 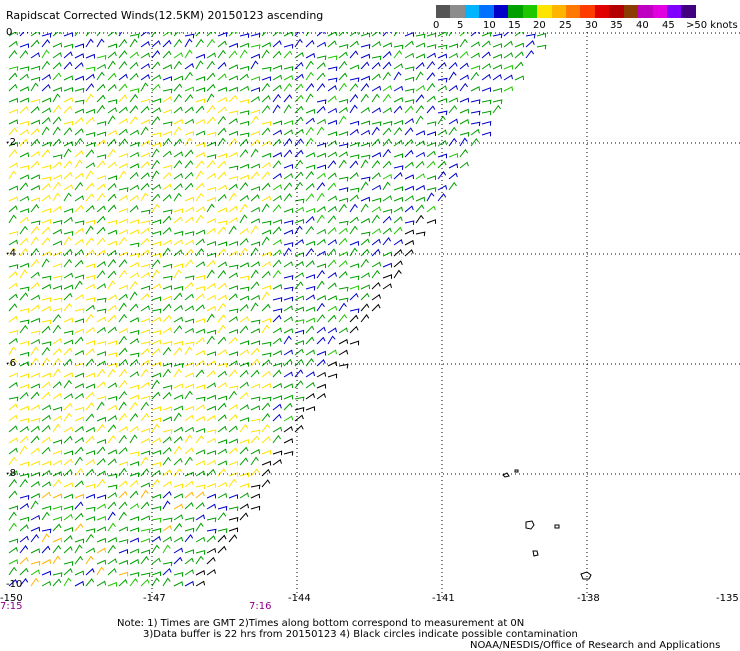 What do you see at coordinates (535, 553) in the screenshot?
I see `island-outline` at bounding box center [535, 553].